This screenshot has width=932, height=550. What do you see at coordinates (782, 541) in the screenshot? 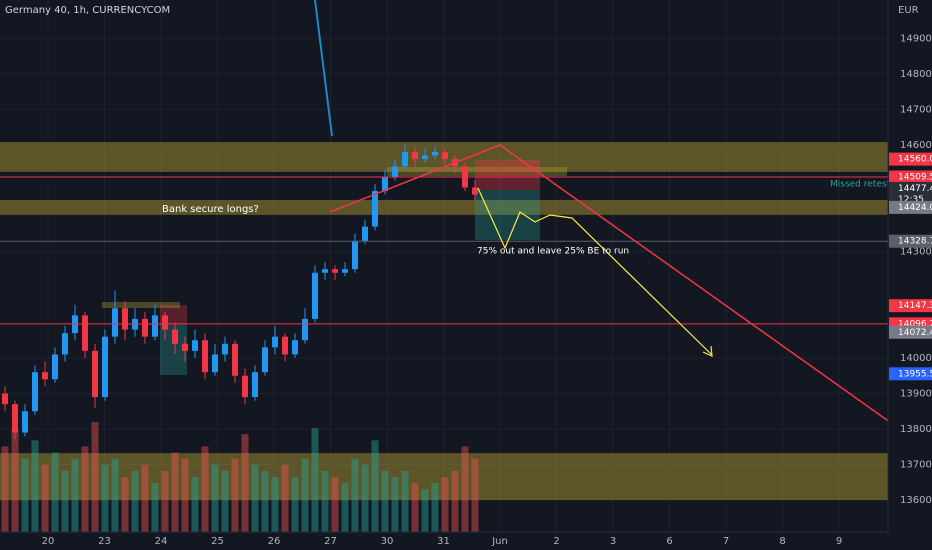
I see `x-tick-label: 8` at bounding box center [782, 541].